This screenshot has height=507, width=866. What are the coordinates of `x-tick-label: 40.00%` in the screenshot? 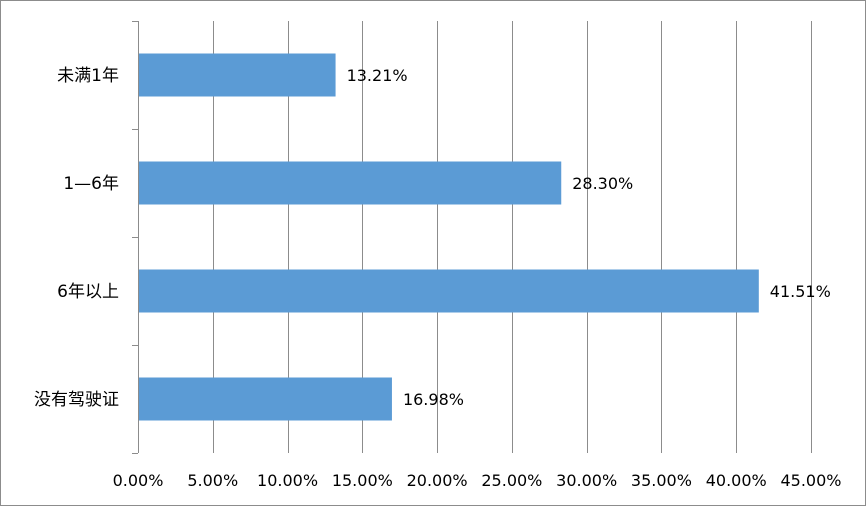 It's located at (736, 480).